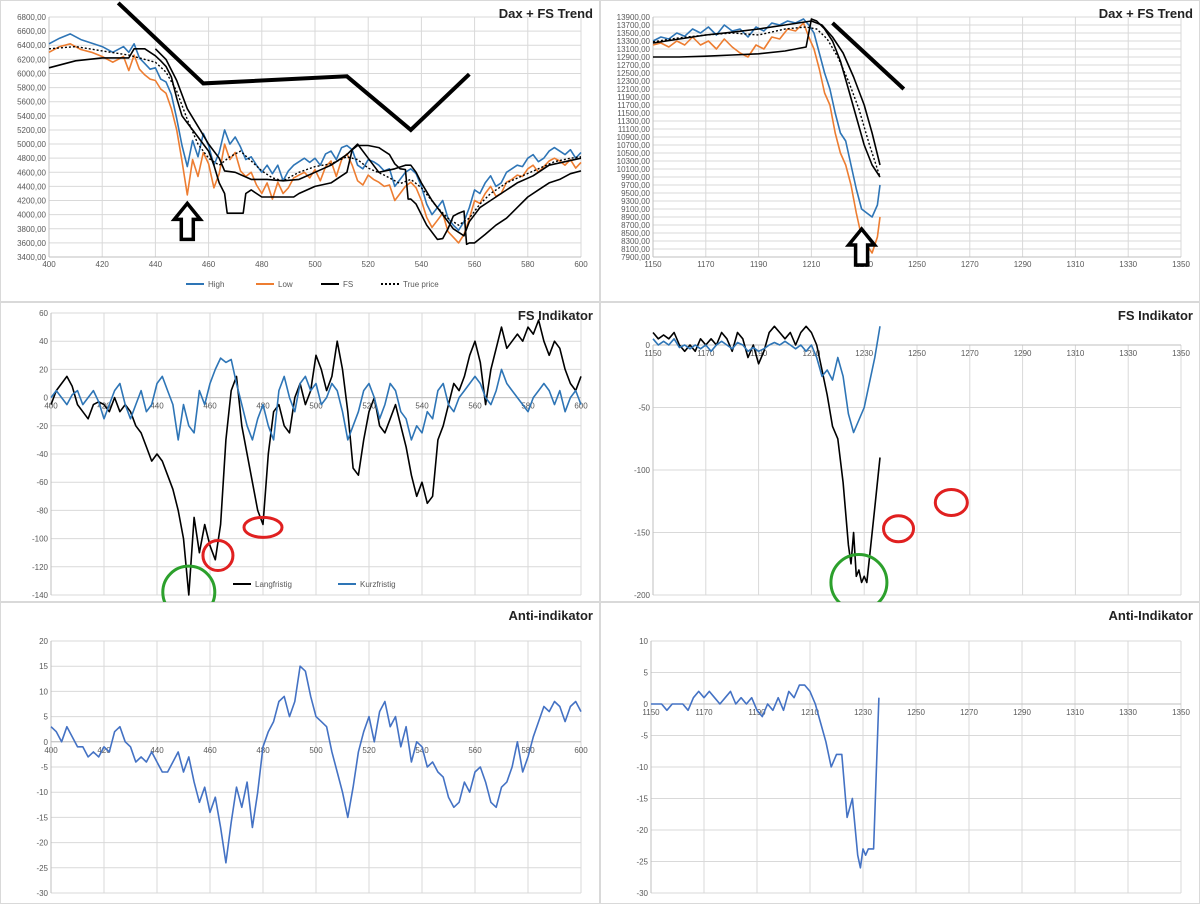 This screenshot has width=1200, height=905. What do you see at coordinates (49, 264) in the screenshot?
I see `x-tick-label: 400` at bounding box center [49, 264].